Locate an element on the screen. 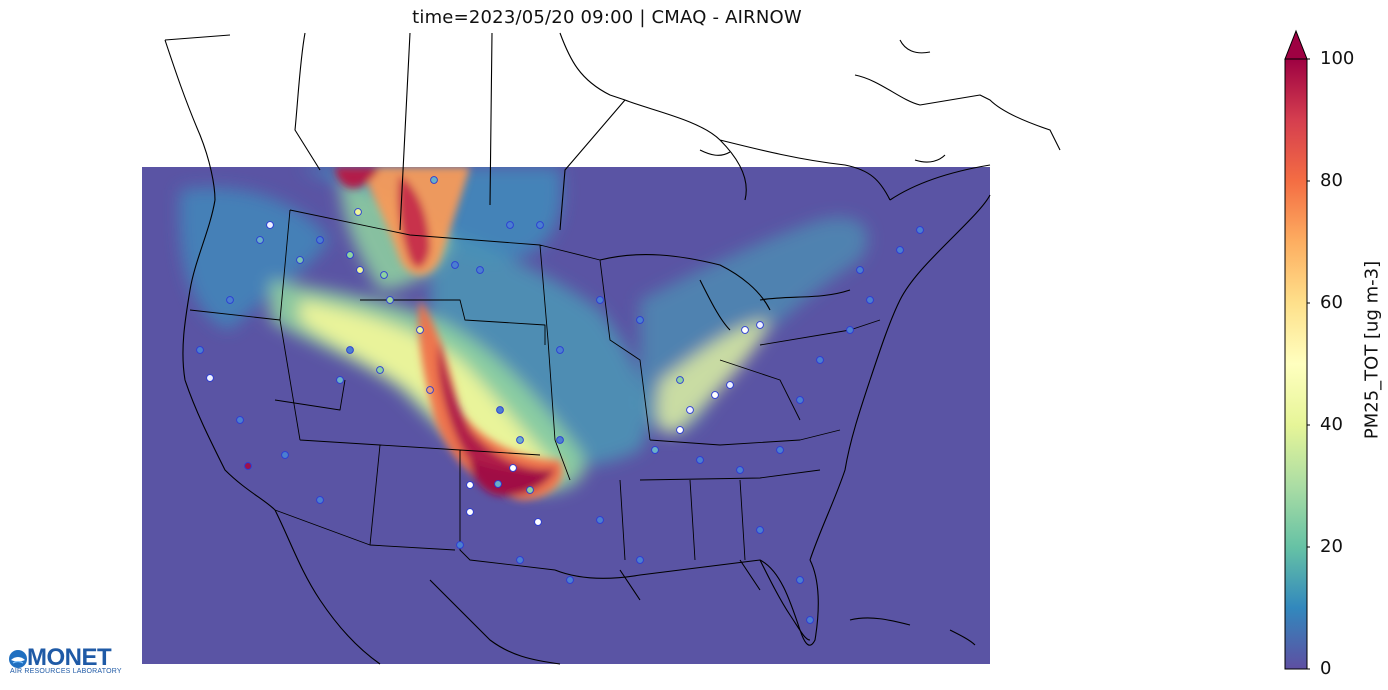 The height and width of the screenshot is (690, 1388). plume-red-north is located at coordinates (413, 221).